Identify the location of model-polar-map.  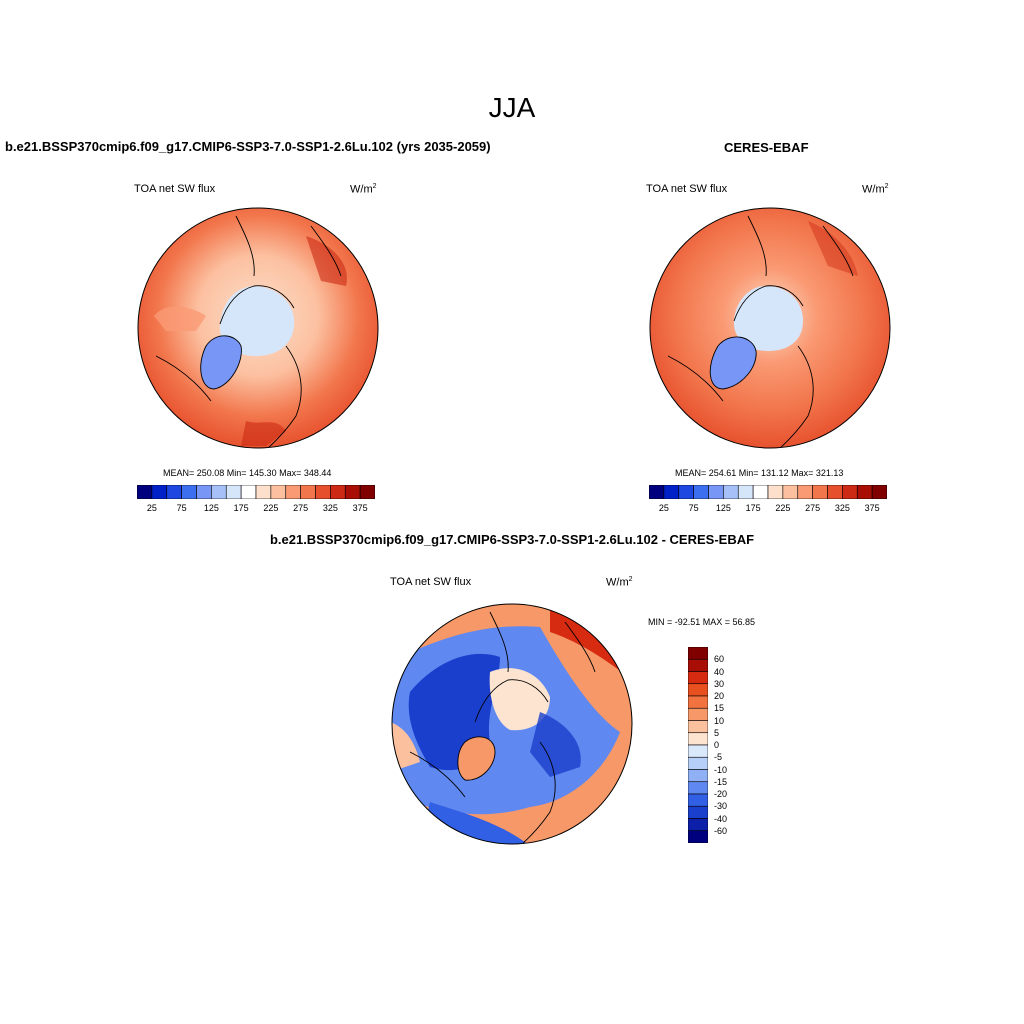
(258, 328).